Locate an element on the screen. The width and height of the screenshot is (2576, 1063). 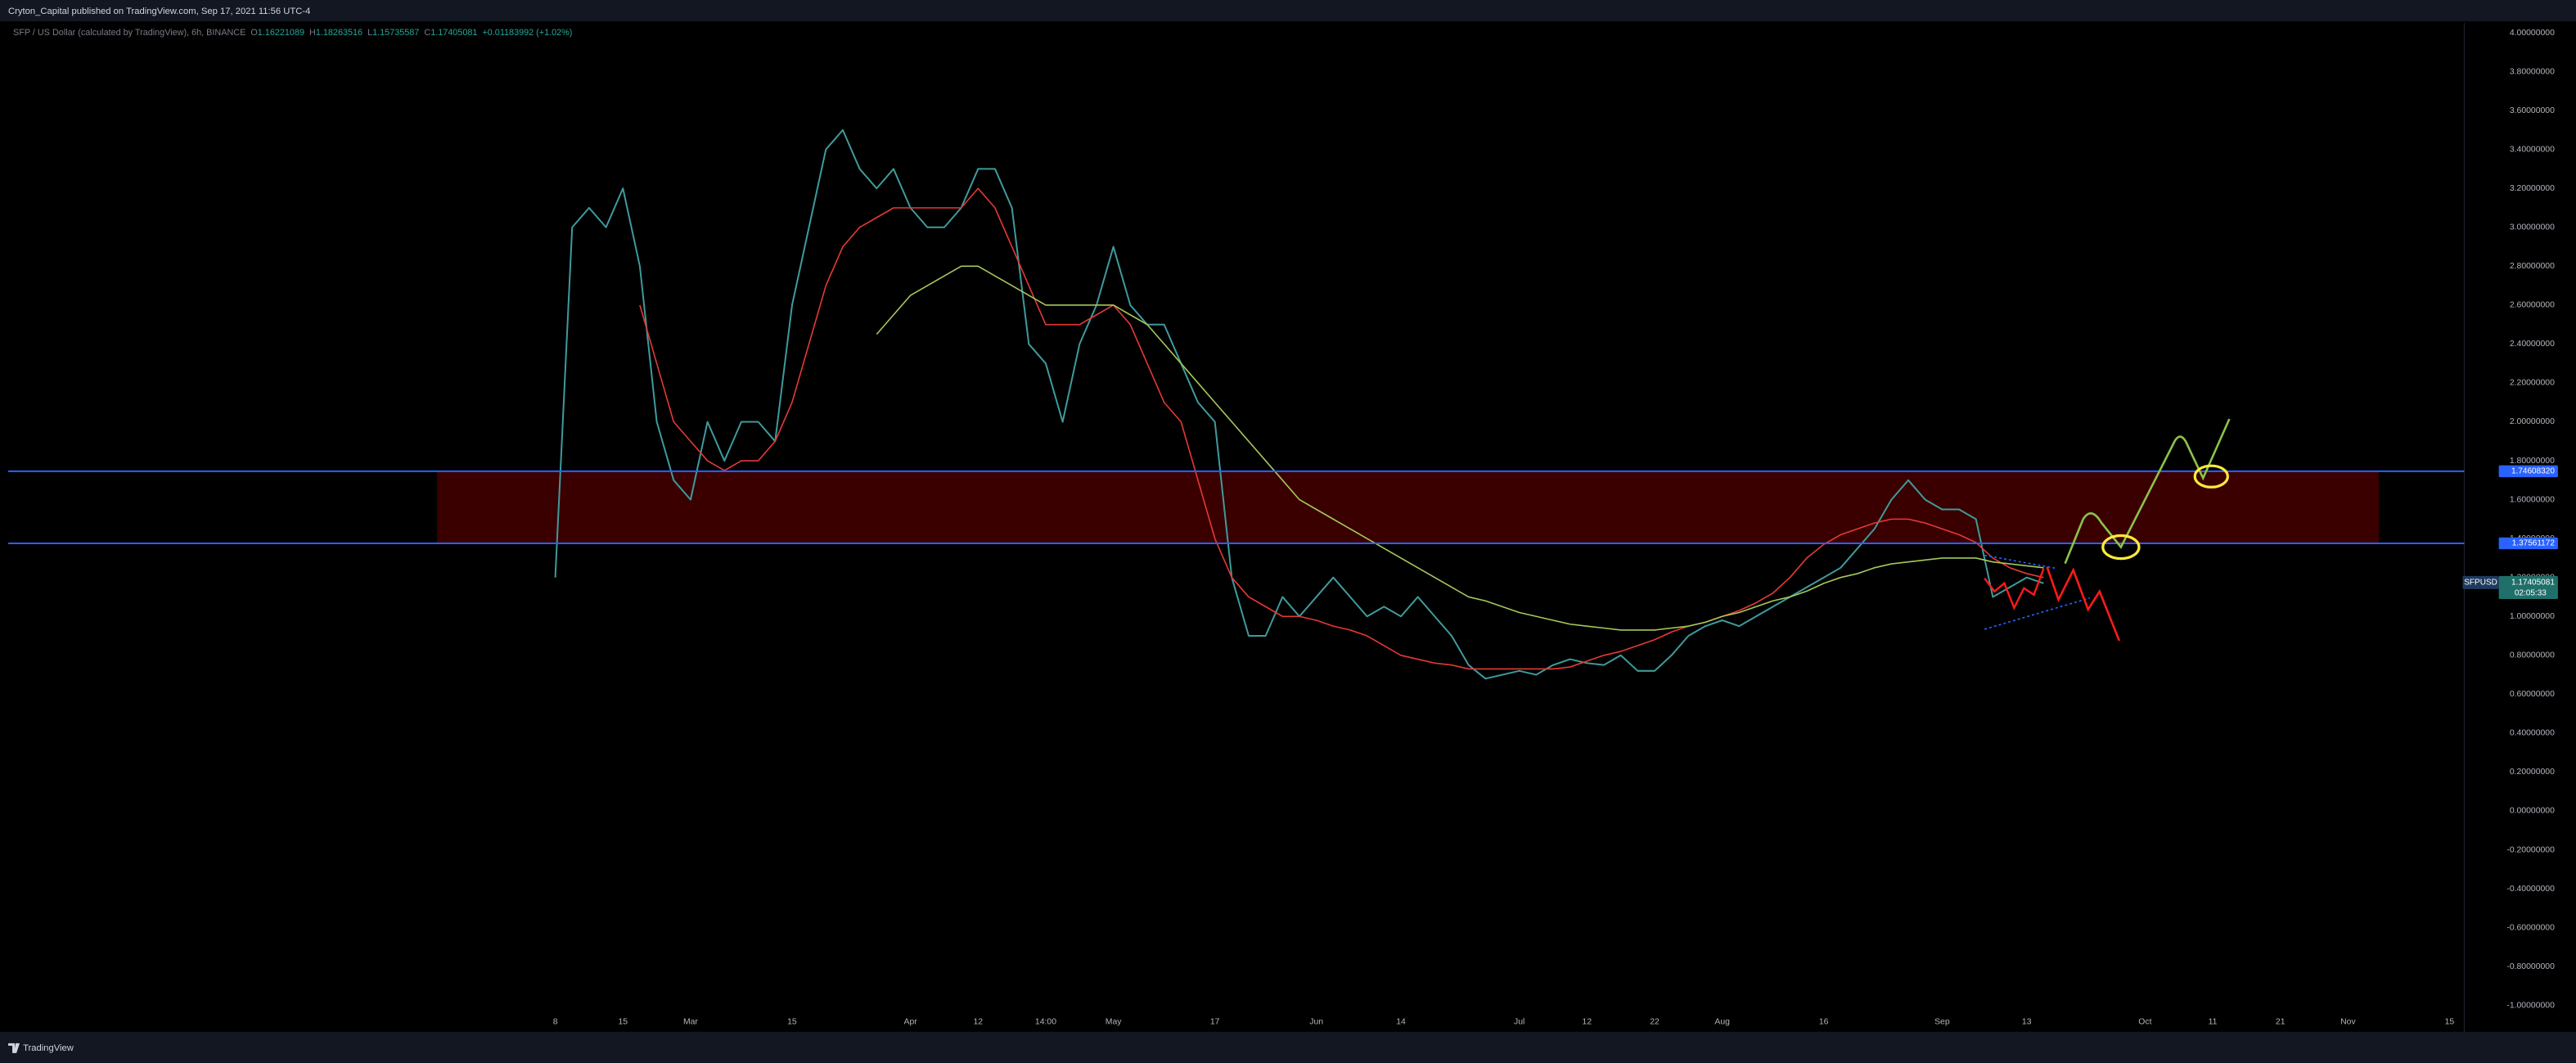
y-tick-label: 3.60000000 is located at coordinates (2532, 110).